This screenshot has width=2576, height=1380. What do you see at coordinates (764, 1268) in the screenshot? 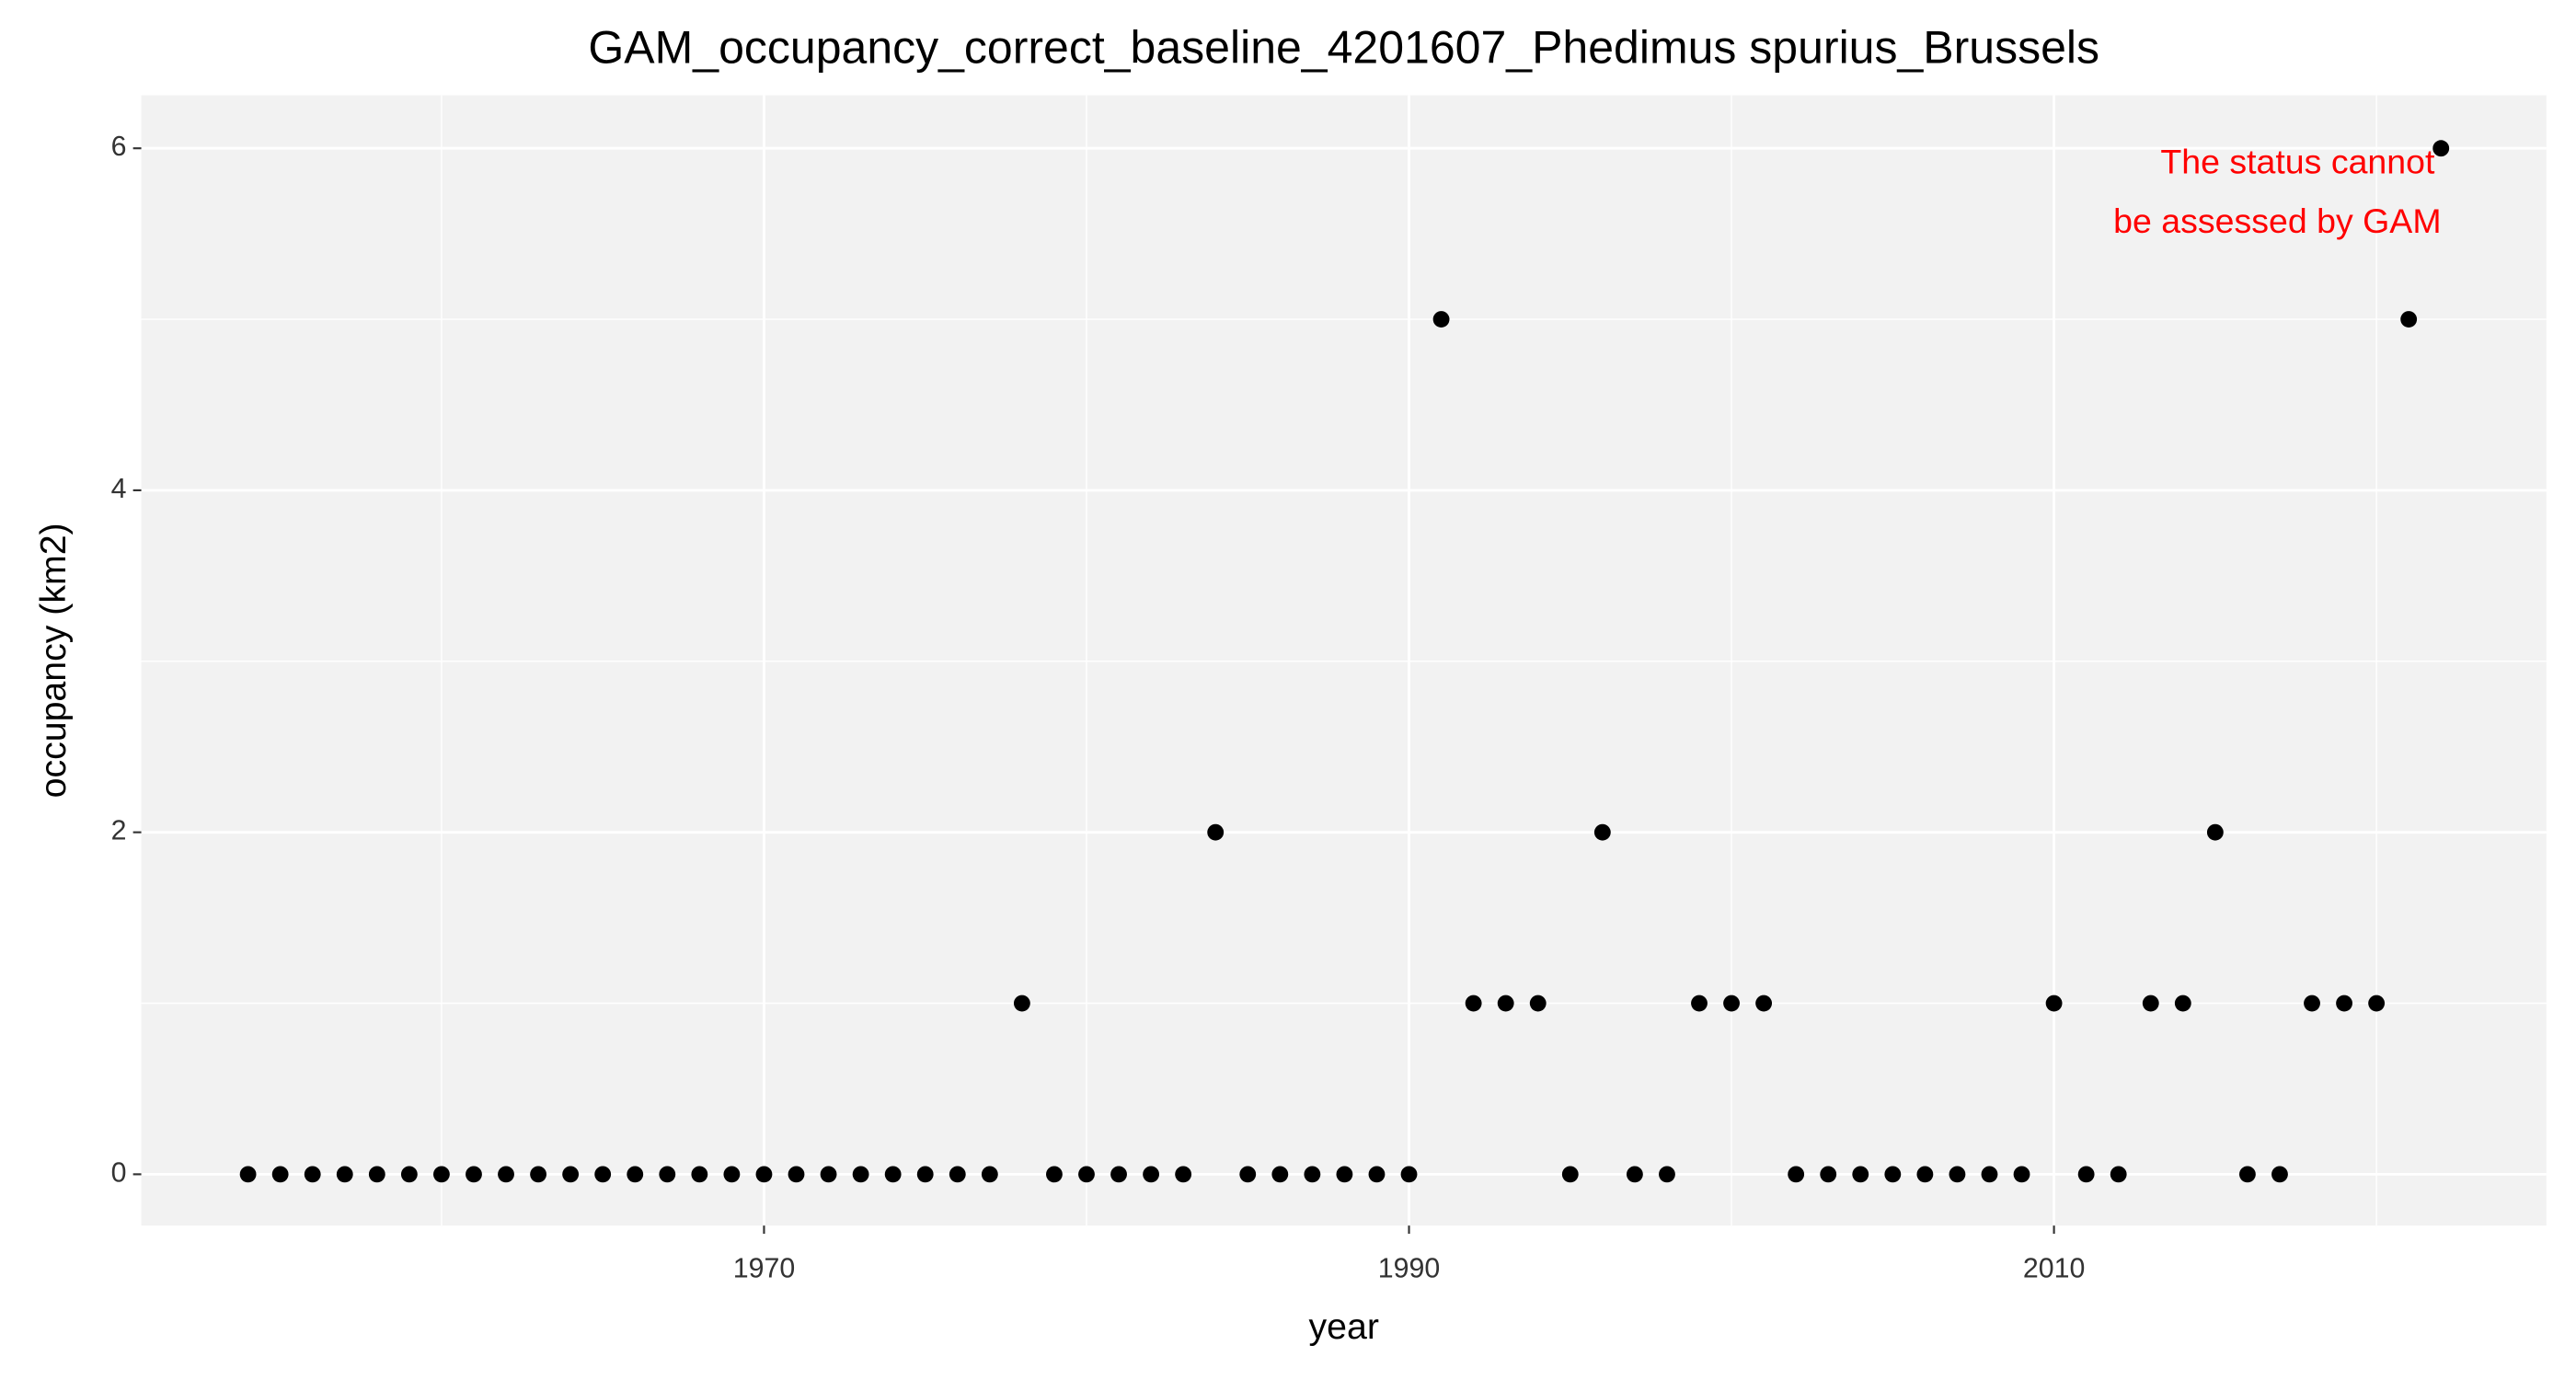
I see `x-tick-label: 1970` at bounding box center [764, 1268].